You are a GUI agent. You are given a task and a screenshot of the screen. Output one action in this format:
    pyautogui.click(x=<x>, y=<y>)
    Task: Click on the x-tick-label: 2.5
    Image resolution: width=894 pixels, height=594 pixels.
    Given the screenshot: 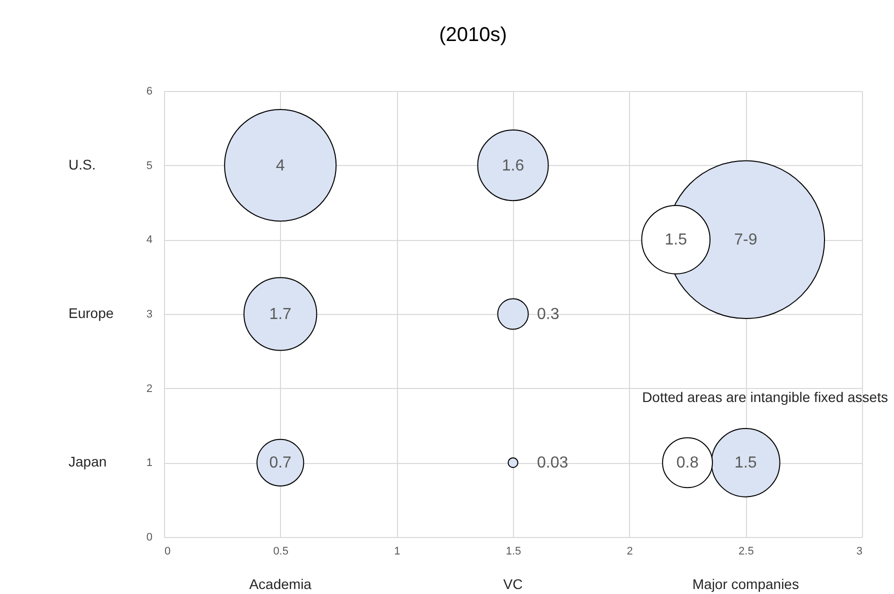 What is the action you would take?
    pyautogui.click(x=746, y=552)
    